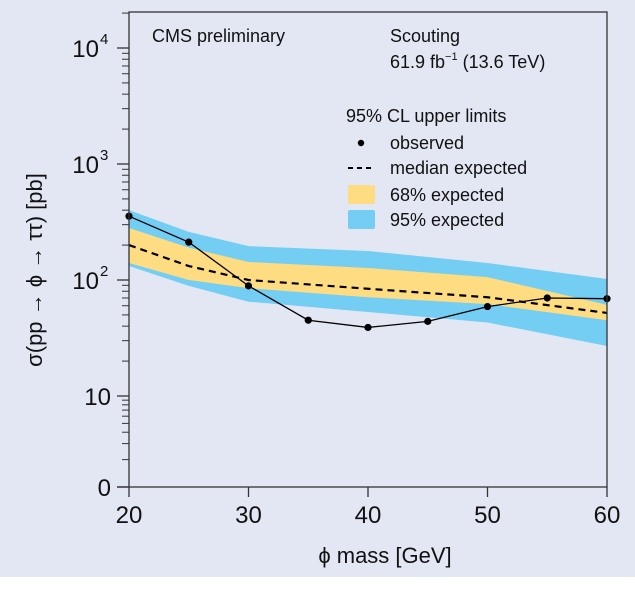  I want to click on x-tick-label: 60, so click(607, 515).